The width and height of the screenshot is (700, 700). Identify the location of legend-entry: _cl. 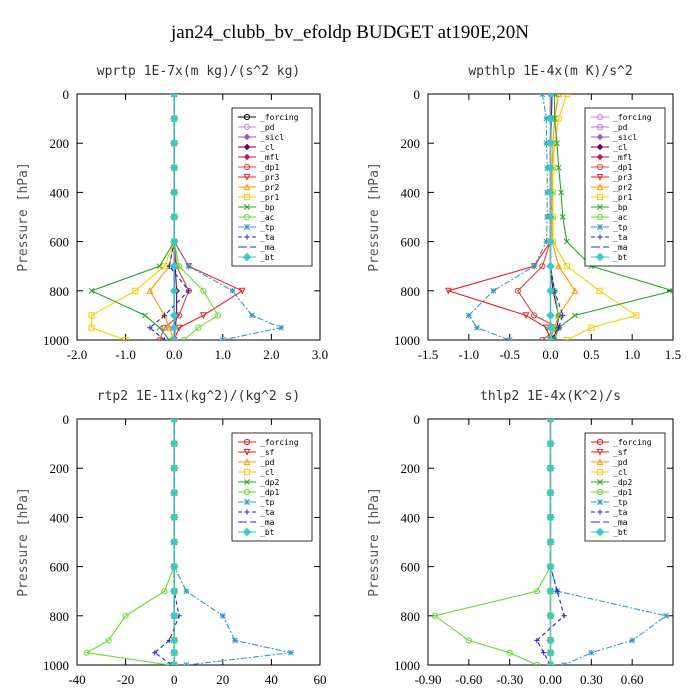
(267, 472).